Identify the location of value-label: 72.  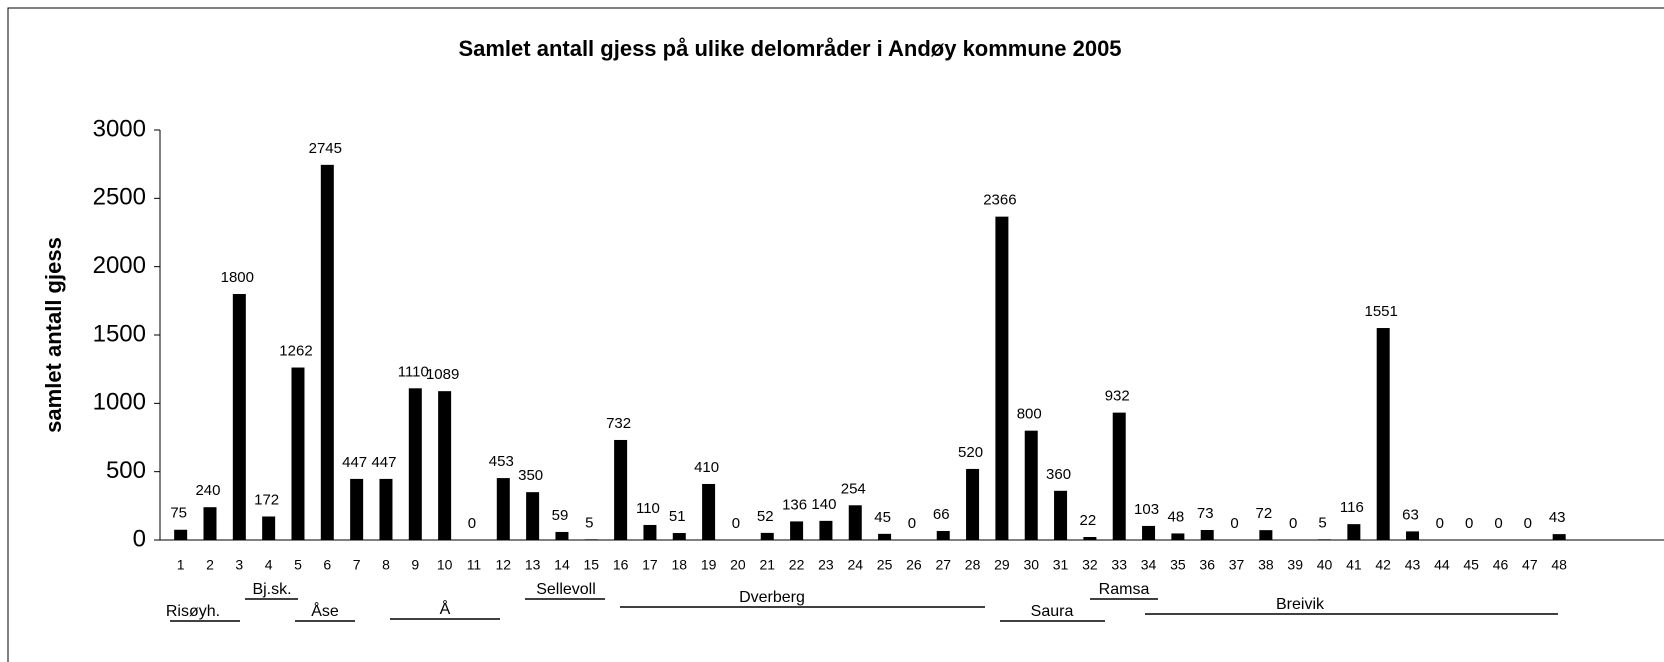
(1264, 513).